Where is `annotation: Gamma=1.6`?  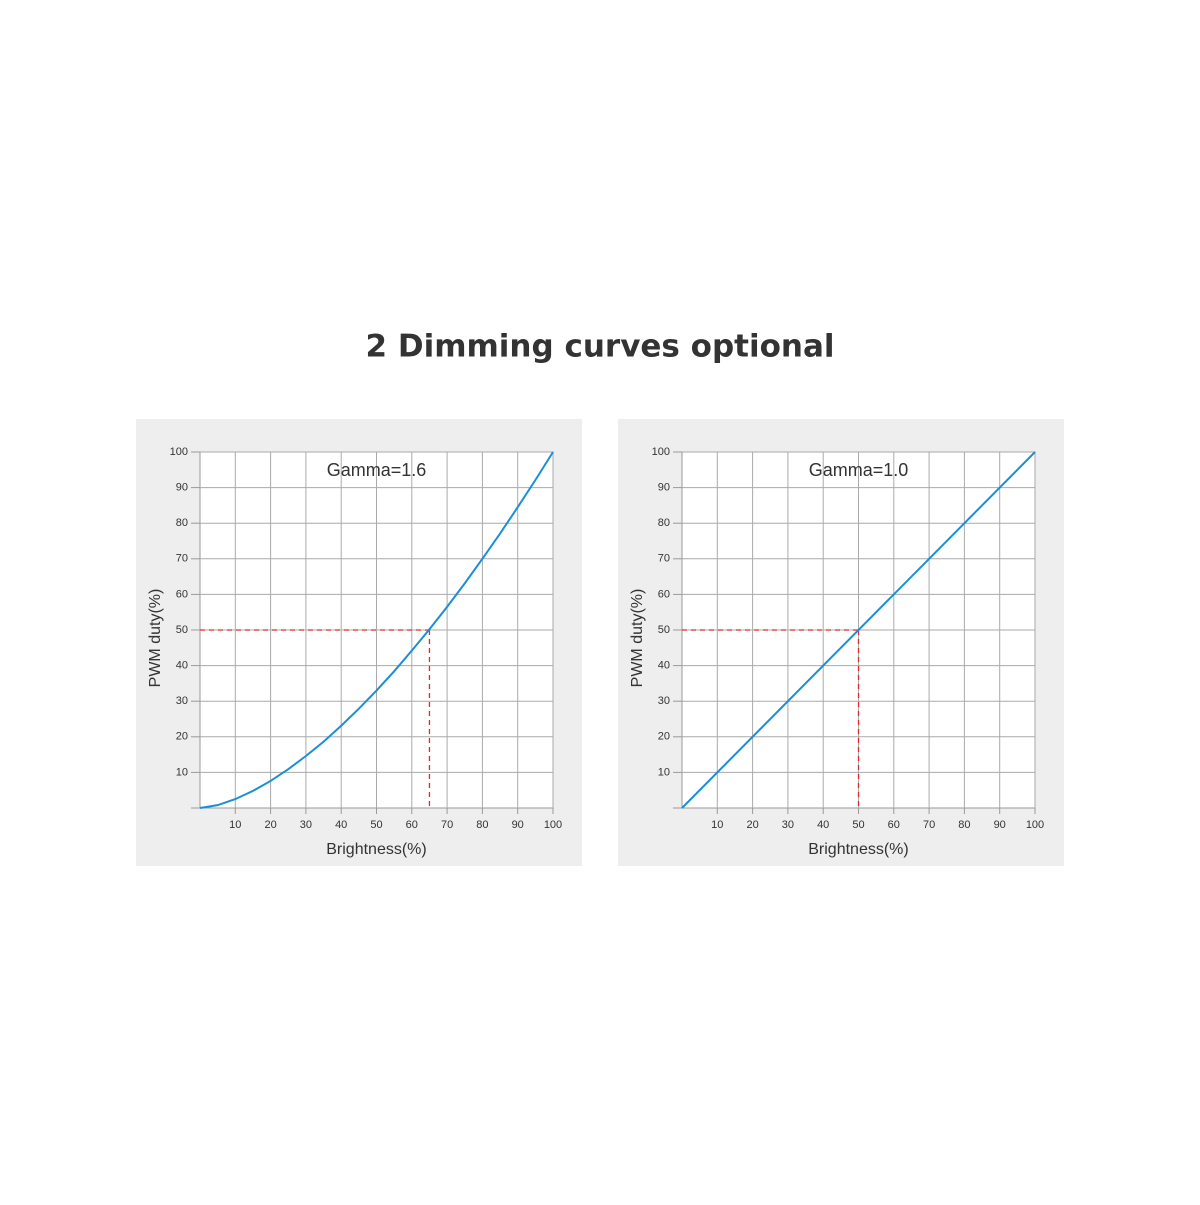 annotation: Gamma=1.6 is located at coordinates (377, 470).